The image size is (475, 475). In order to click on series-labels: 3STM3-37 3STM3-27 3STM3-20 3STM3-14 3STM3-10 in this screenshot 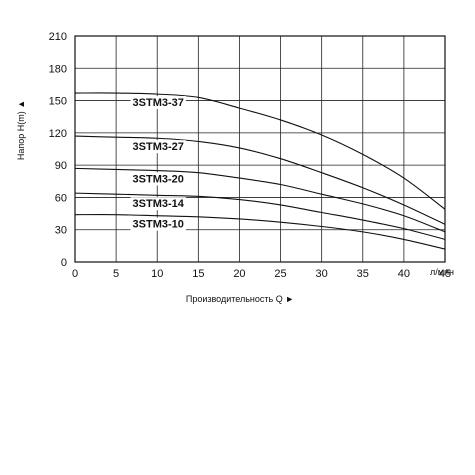, I will do `click(158, 163)`.